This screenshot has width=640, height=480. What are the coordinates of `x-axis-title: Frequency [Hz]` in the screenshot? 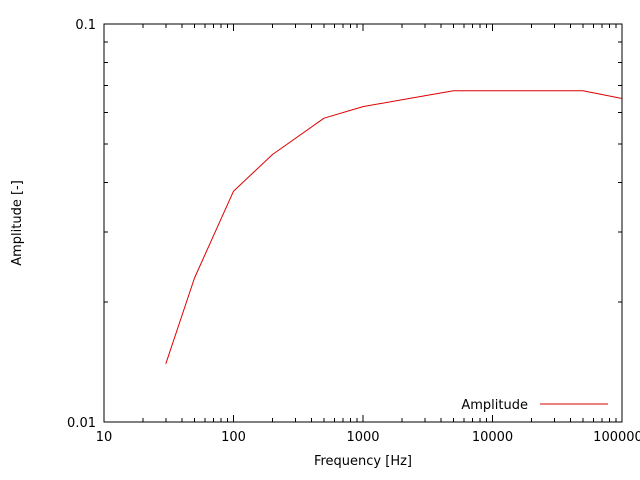 It's located at (363, 461).